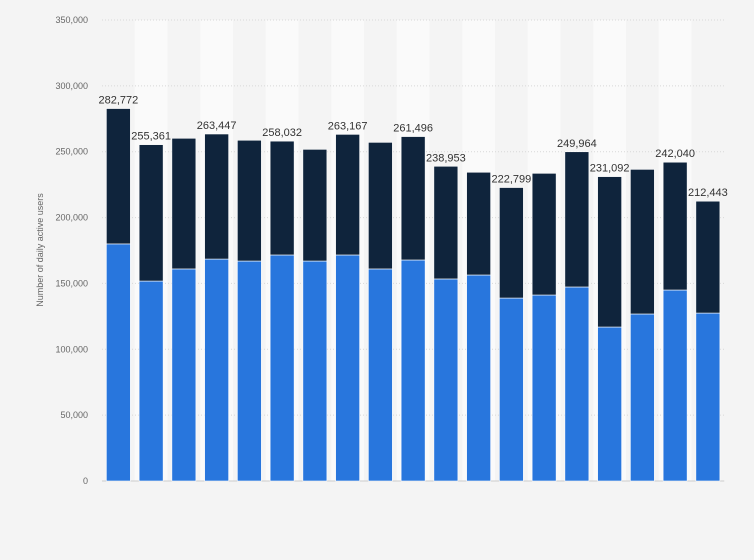 The image size is (754, 560). What do you see at coordinates (511, 180) in the screenshot?
I see `data-label: 222,799` at bounding box center [511, 180].